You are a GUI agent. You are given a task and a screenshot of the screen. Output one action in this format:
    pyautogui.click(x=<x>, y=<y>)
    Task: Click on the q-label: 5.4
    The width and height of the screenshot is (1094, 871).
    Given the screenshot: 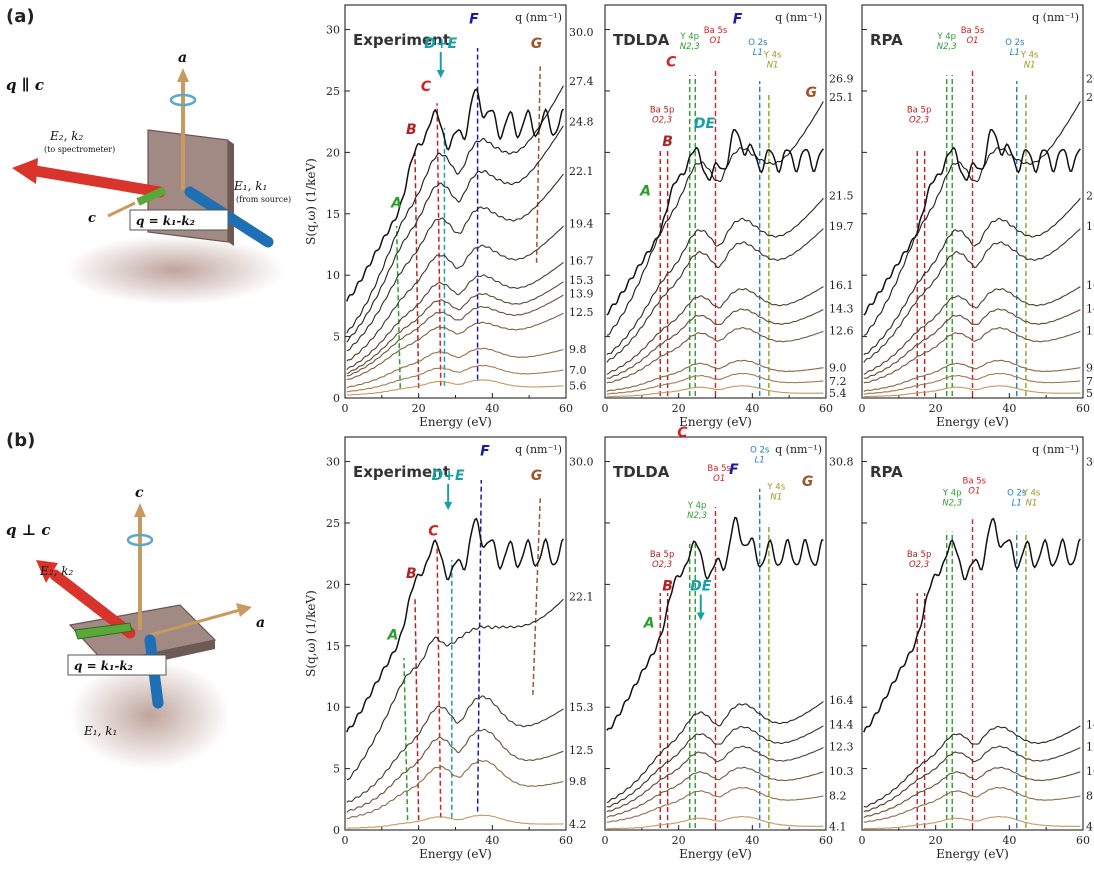 What is the action you would take?
    pyautogui.click(x=1090, y=393)
    